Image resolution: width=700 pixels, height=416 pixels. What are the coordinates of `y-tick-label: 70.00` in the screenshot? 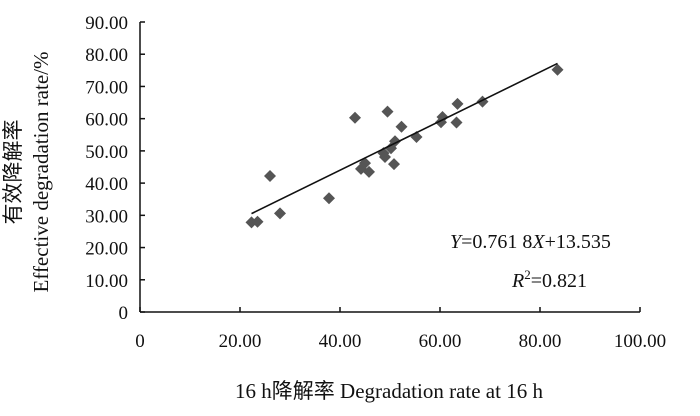 It's located at (106, 87).